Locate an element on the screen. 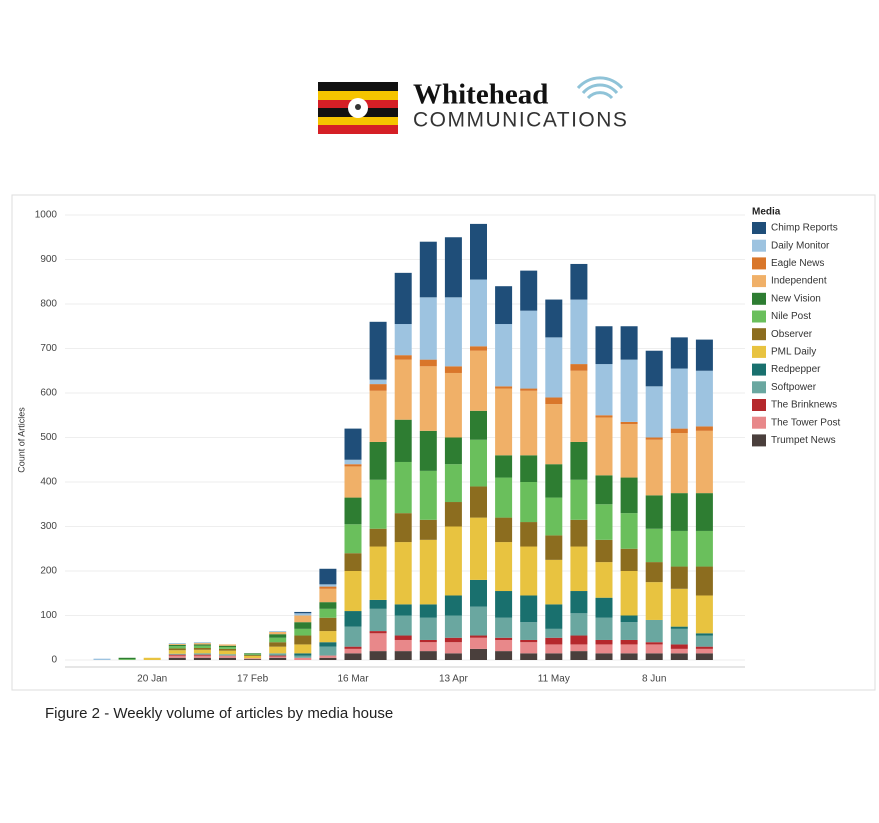 The width and height of the screenshot is (879, 823). x-tick-label: 16 Mar is located at coordinates (353, 679).